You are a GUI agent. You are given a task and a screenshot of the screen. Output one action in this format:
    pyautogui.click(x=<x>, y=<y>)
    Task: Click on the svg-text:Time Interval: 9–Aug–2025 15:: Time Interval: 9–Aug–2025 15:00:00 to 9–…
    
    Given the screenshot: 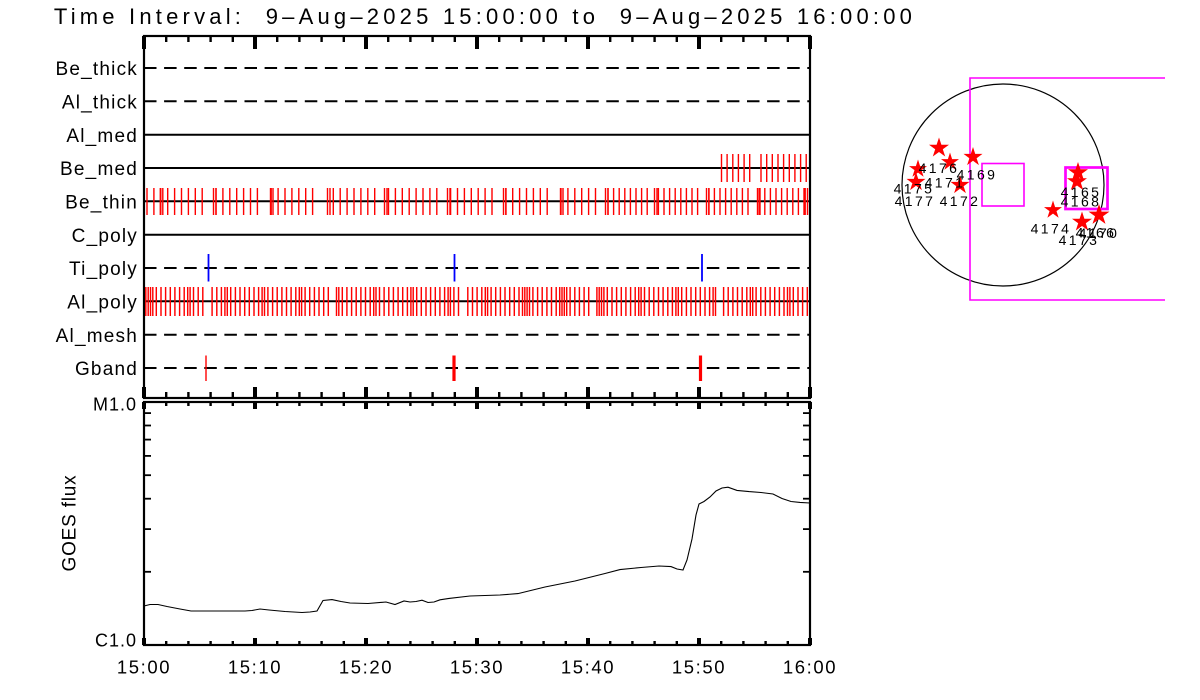 What is the action you would take?
    pyautogui.click(x=485, y=16)
    